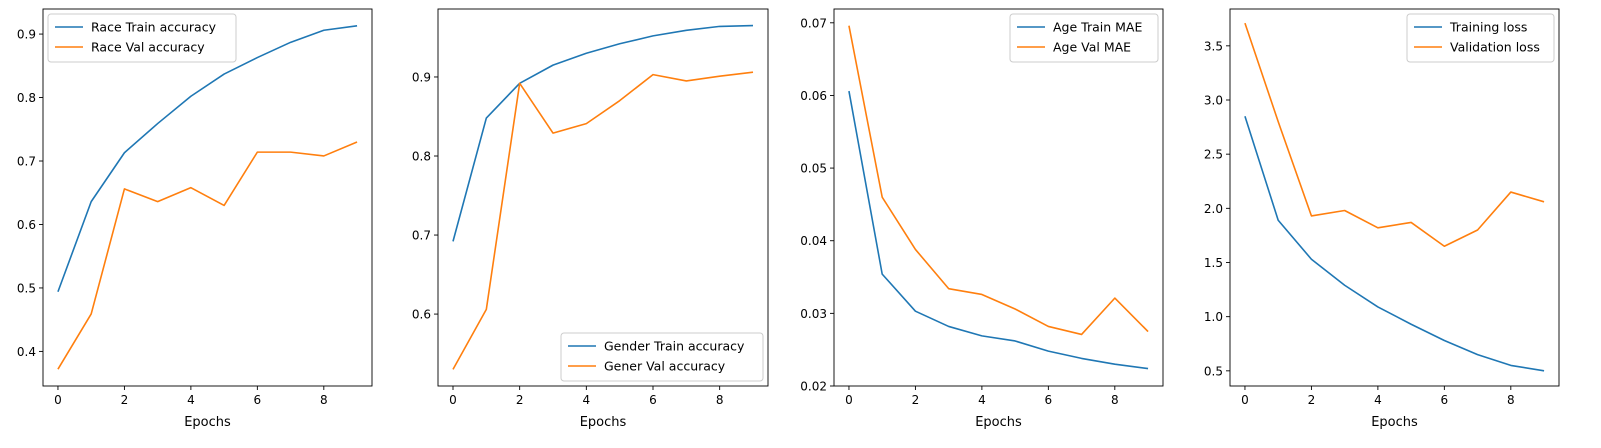 Image resolution: width=1601 pixels, height=448 pixels. I want to click on y-tick-label: 0.4, so click(26, 352).